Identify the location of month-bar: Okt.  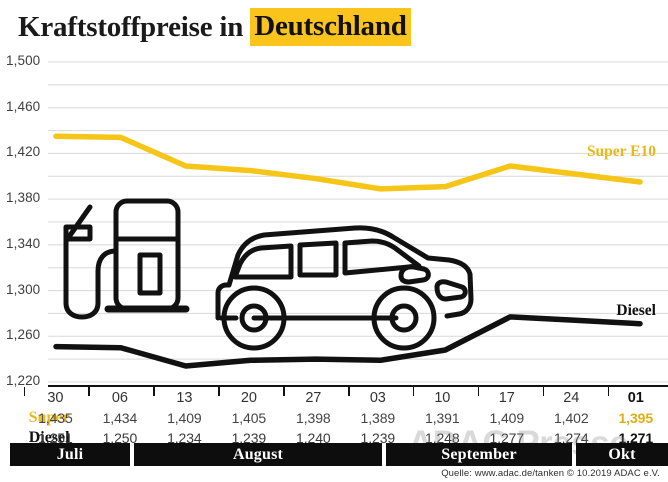
(622, 454).